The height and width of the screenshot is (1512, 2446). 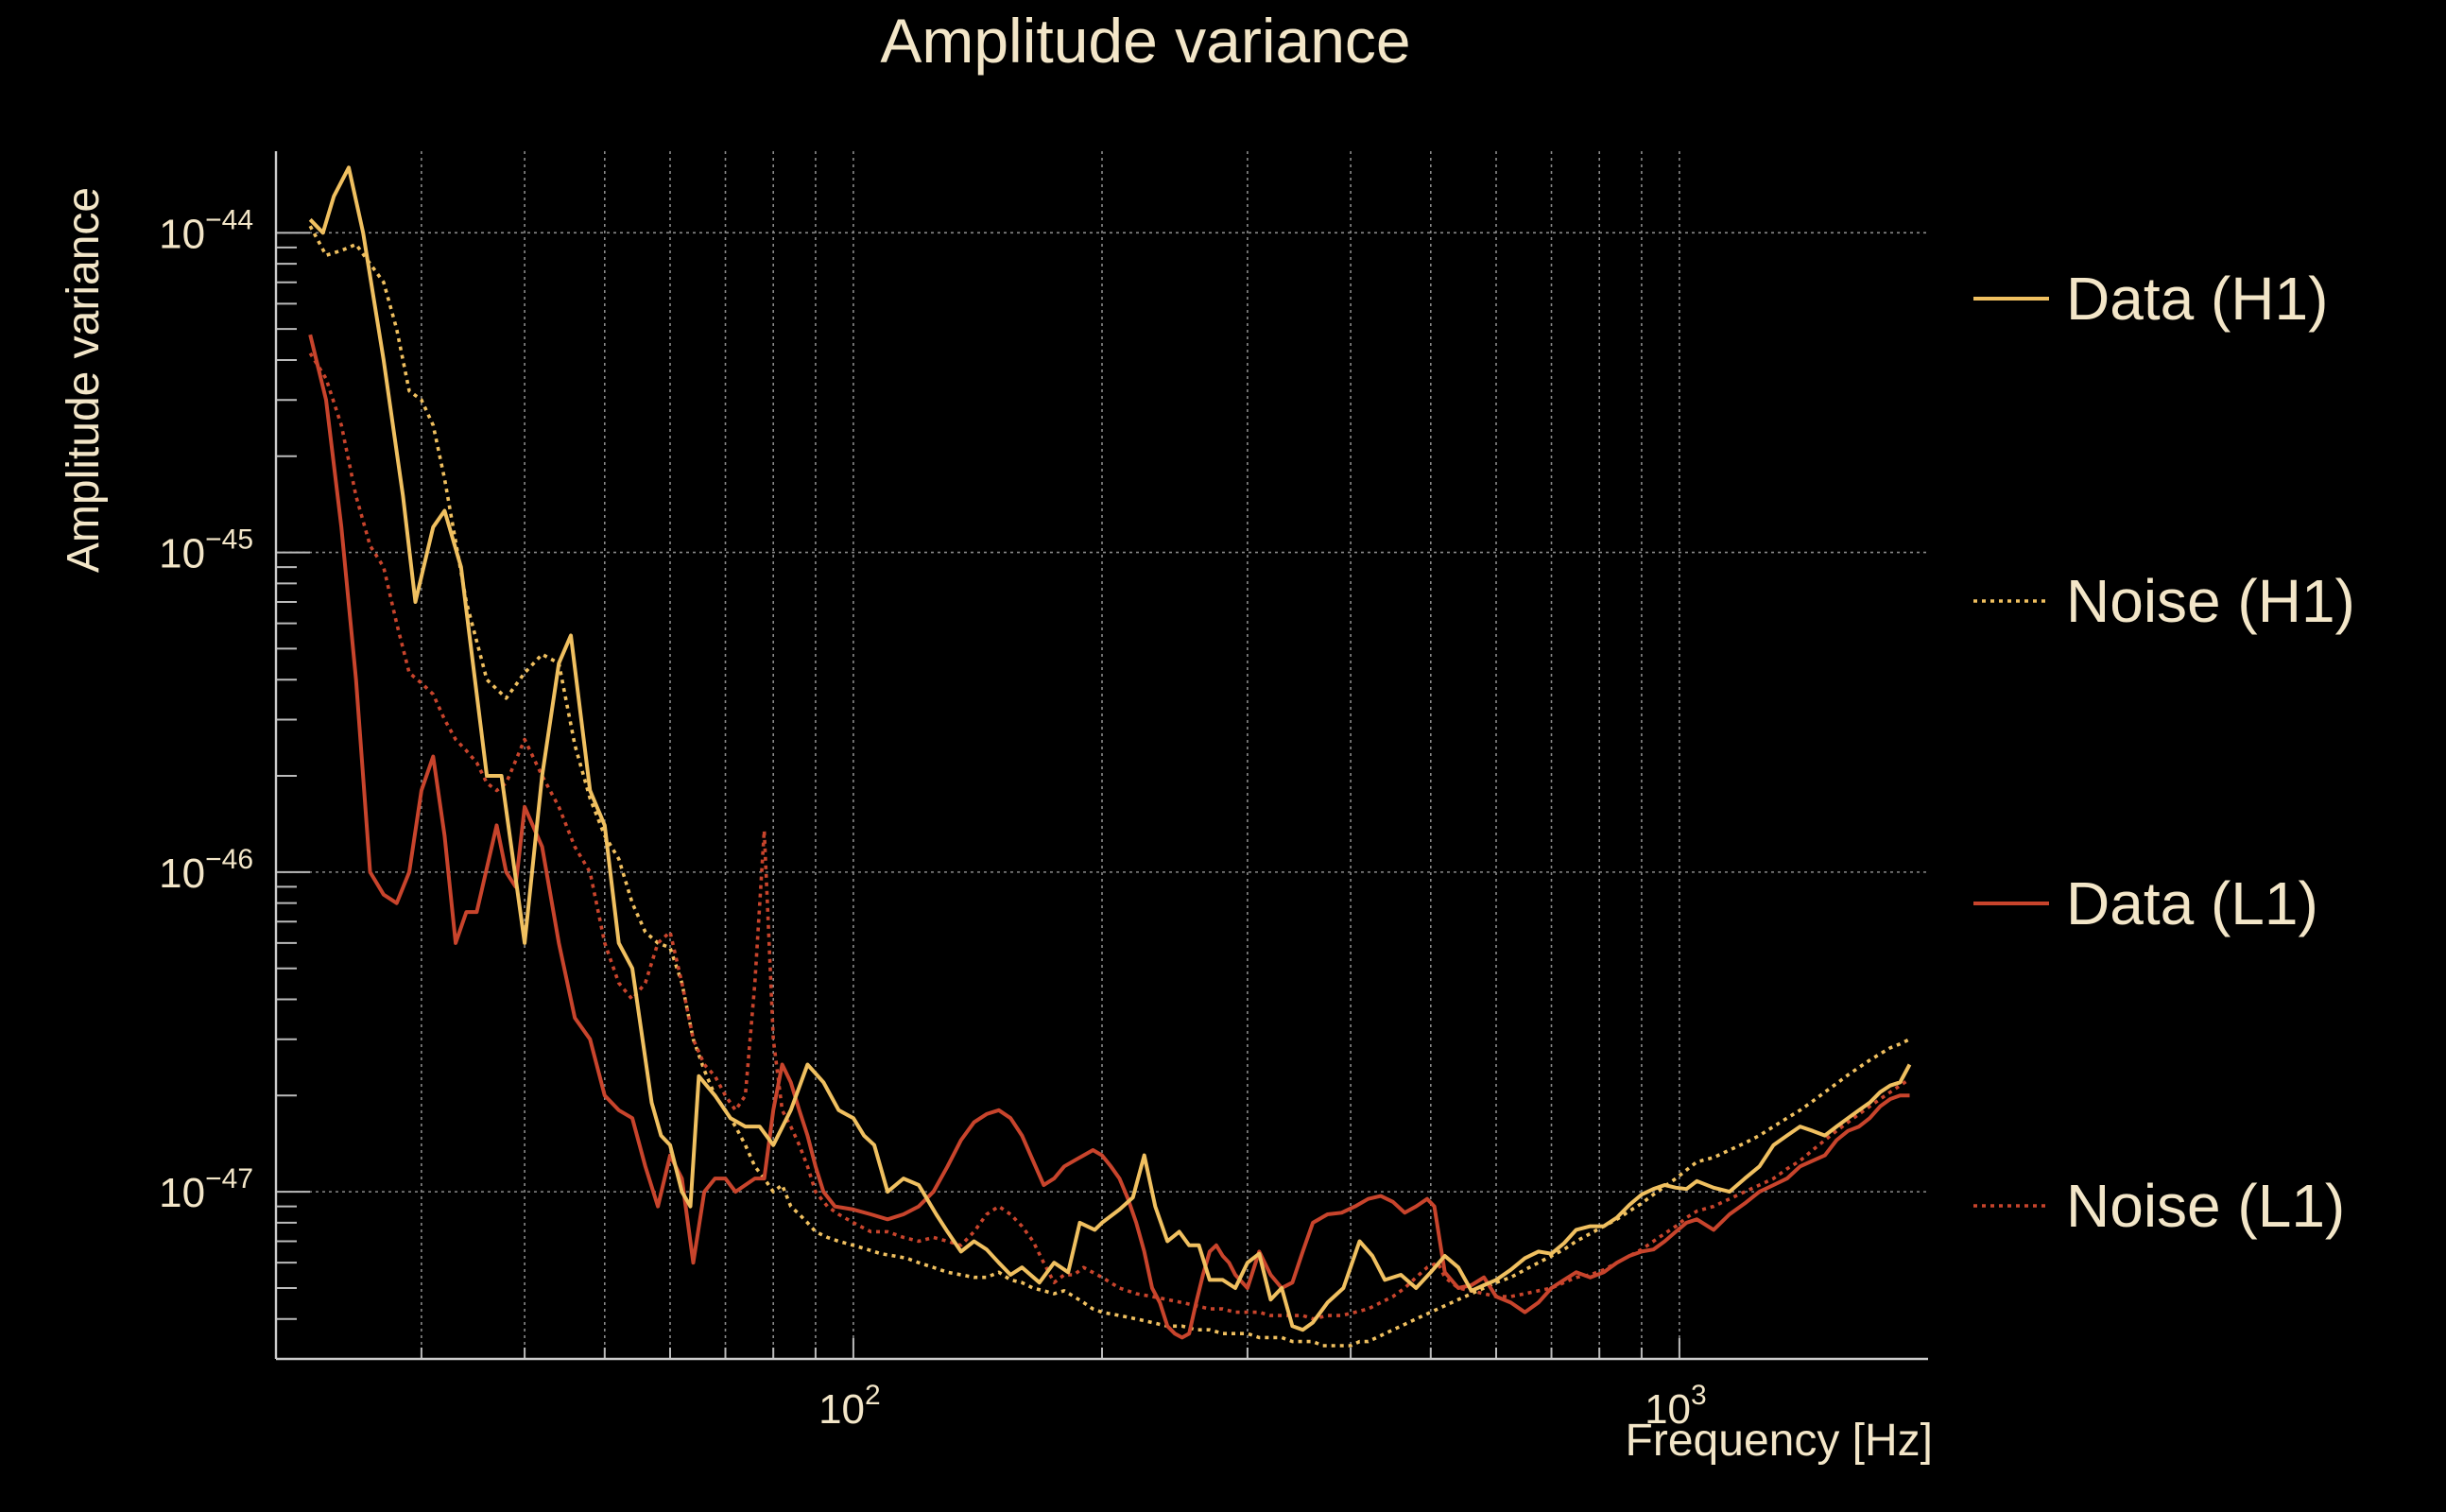 I want to click on legend-label-2: Data (L1), so click(x=2192, y=903).